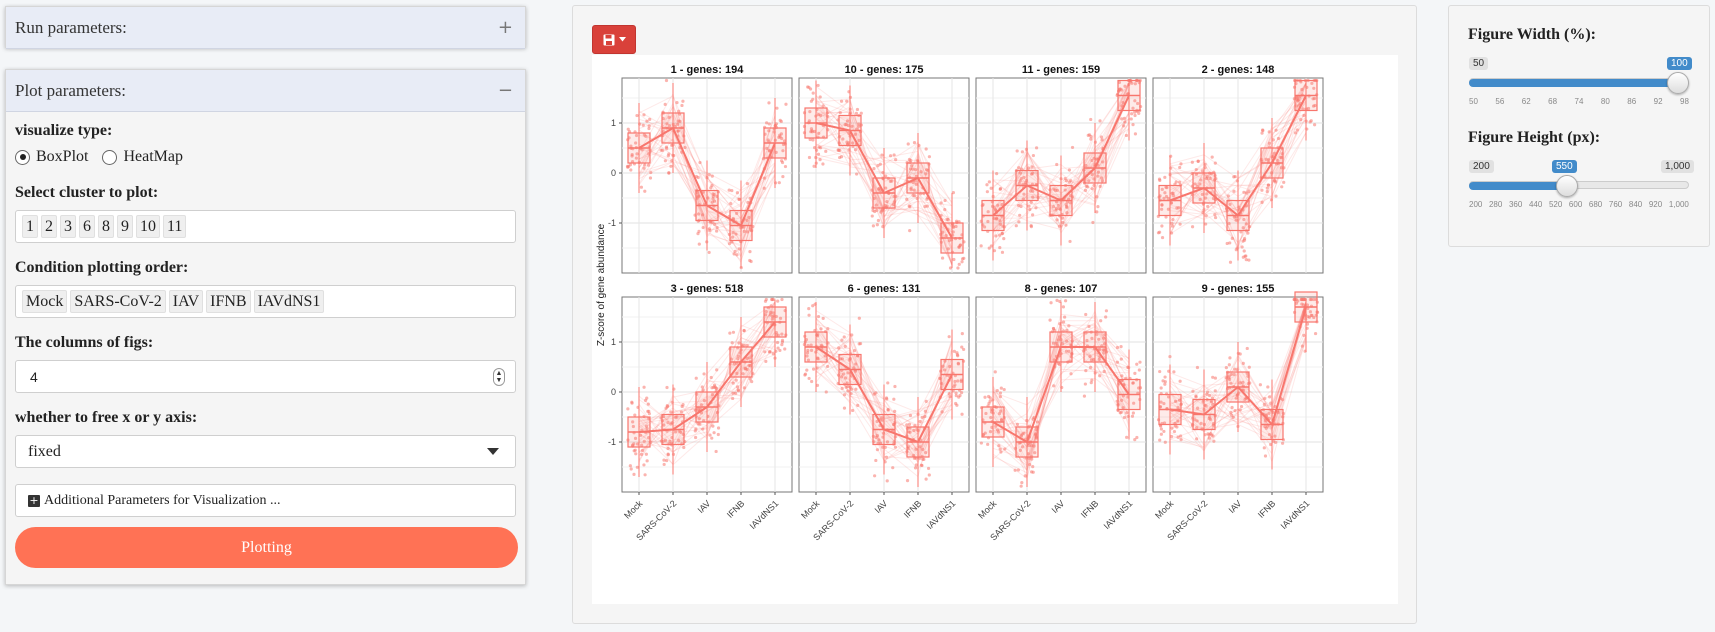 This screenshot has height=632, width=1715. Describe the element at coordinates (505, 90) in the screenshot. I see `collapse-icon: −` at that location.